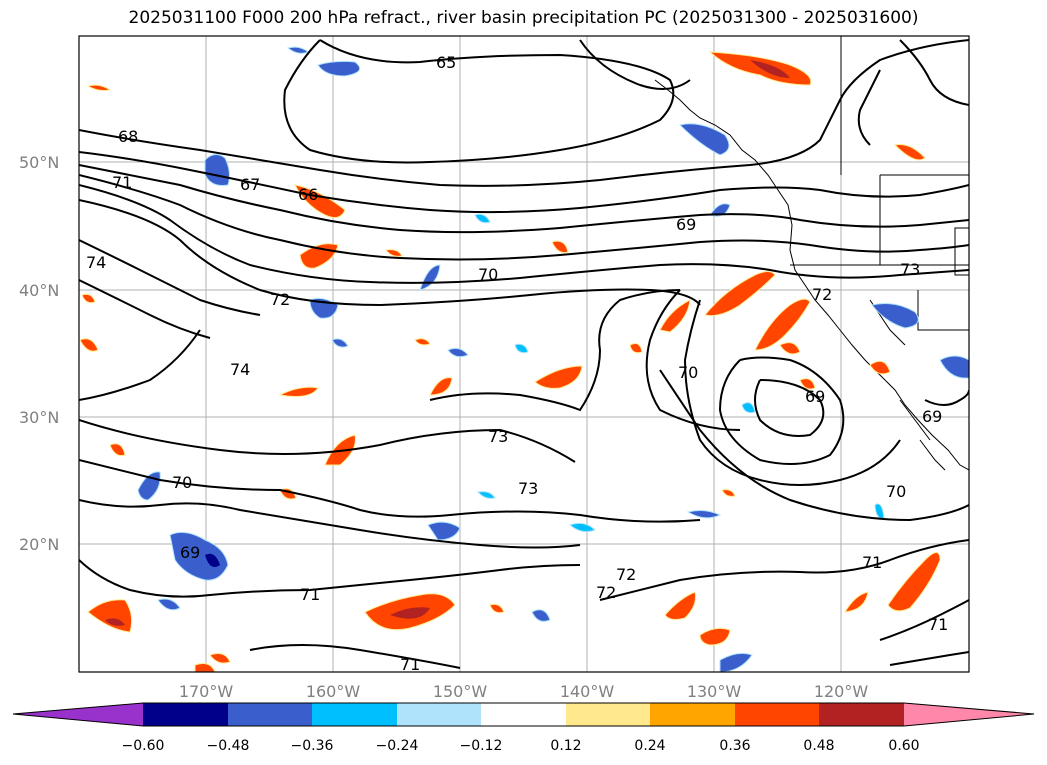  What do you see at coordinates (841, 691) in the screenshot?
I see `lon-label-120w: 120°W` at bounding box center [841, 691].